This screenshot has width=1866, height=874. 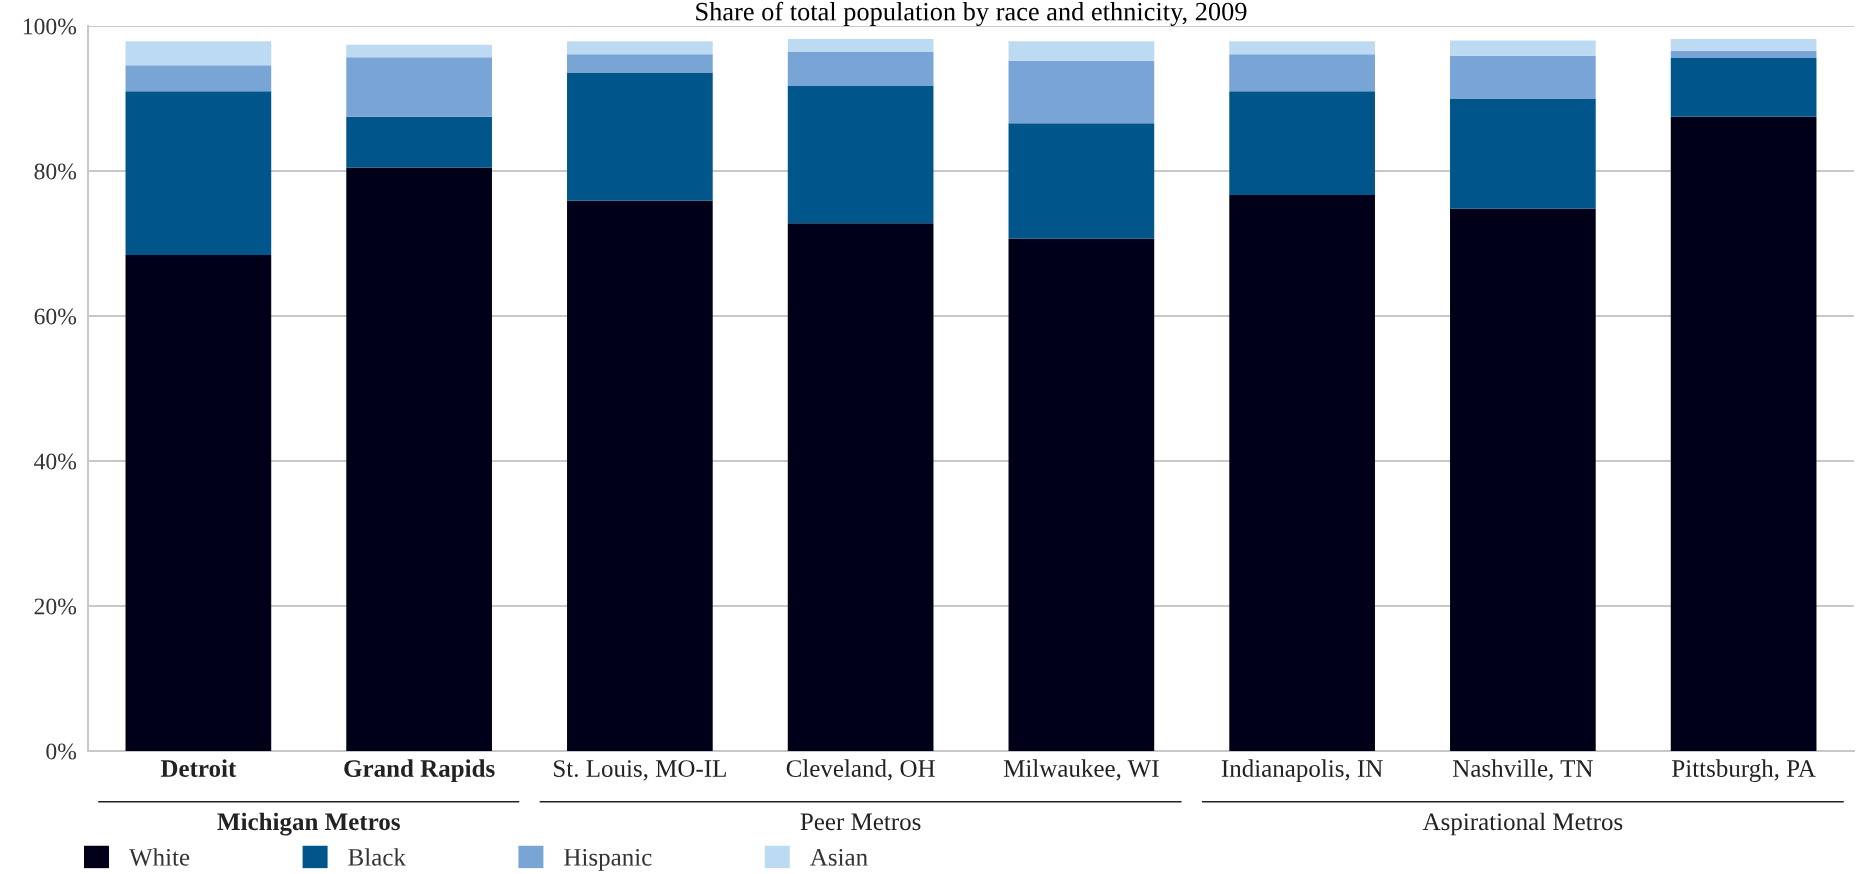 I want to click on y-tick-label: 100%, so click(x=50, y=26).